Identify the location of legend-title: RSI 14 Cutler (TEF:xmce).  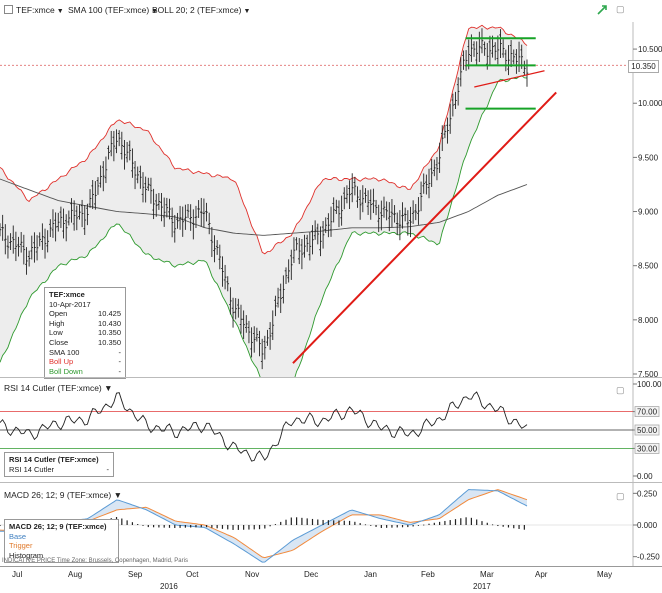
(54, 459).